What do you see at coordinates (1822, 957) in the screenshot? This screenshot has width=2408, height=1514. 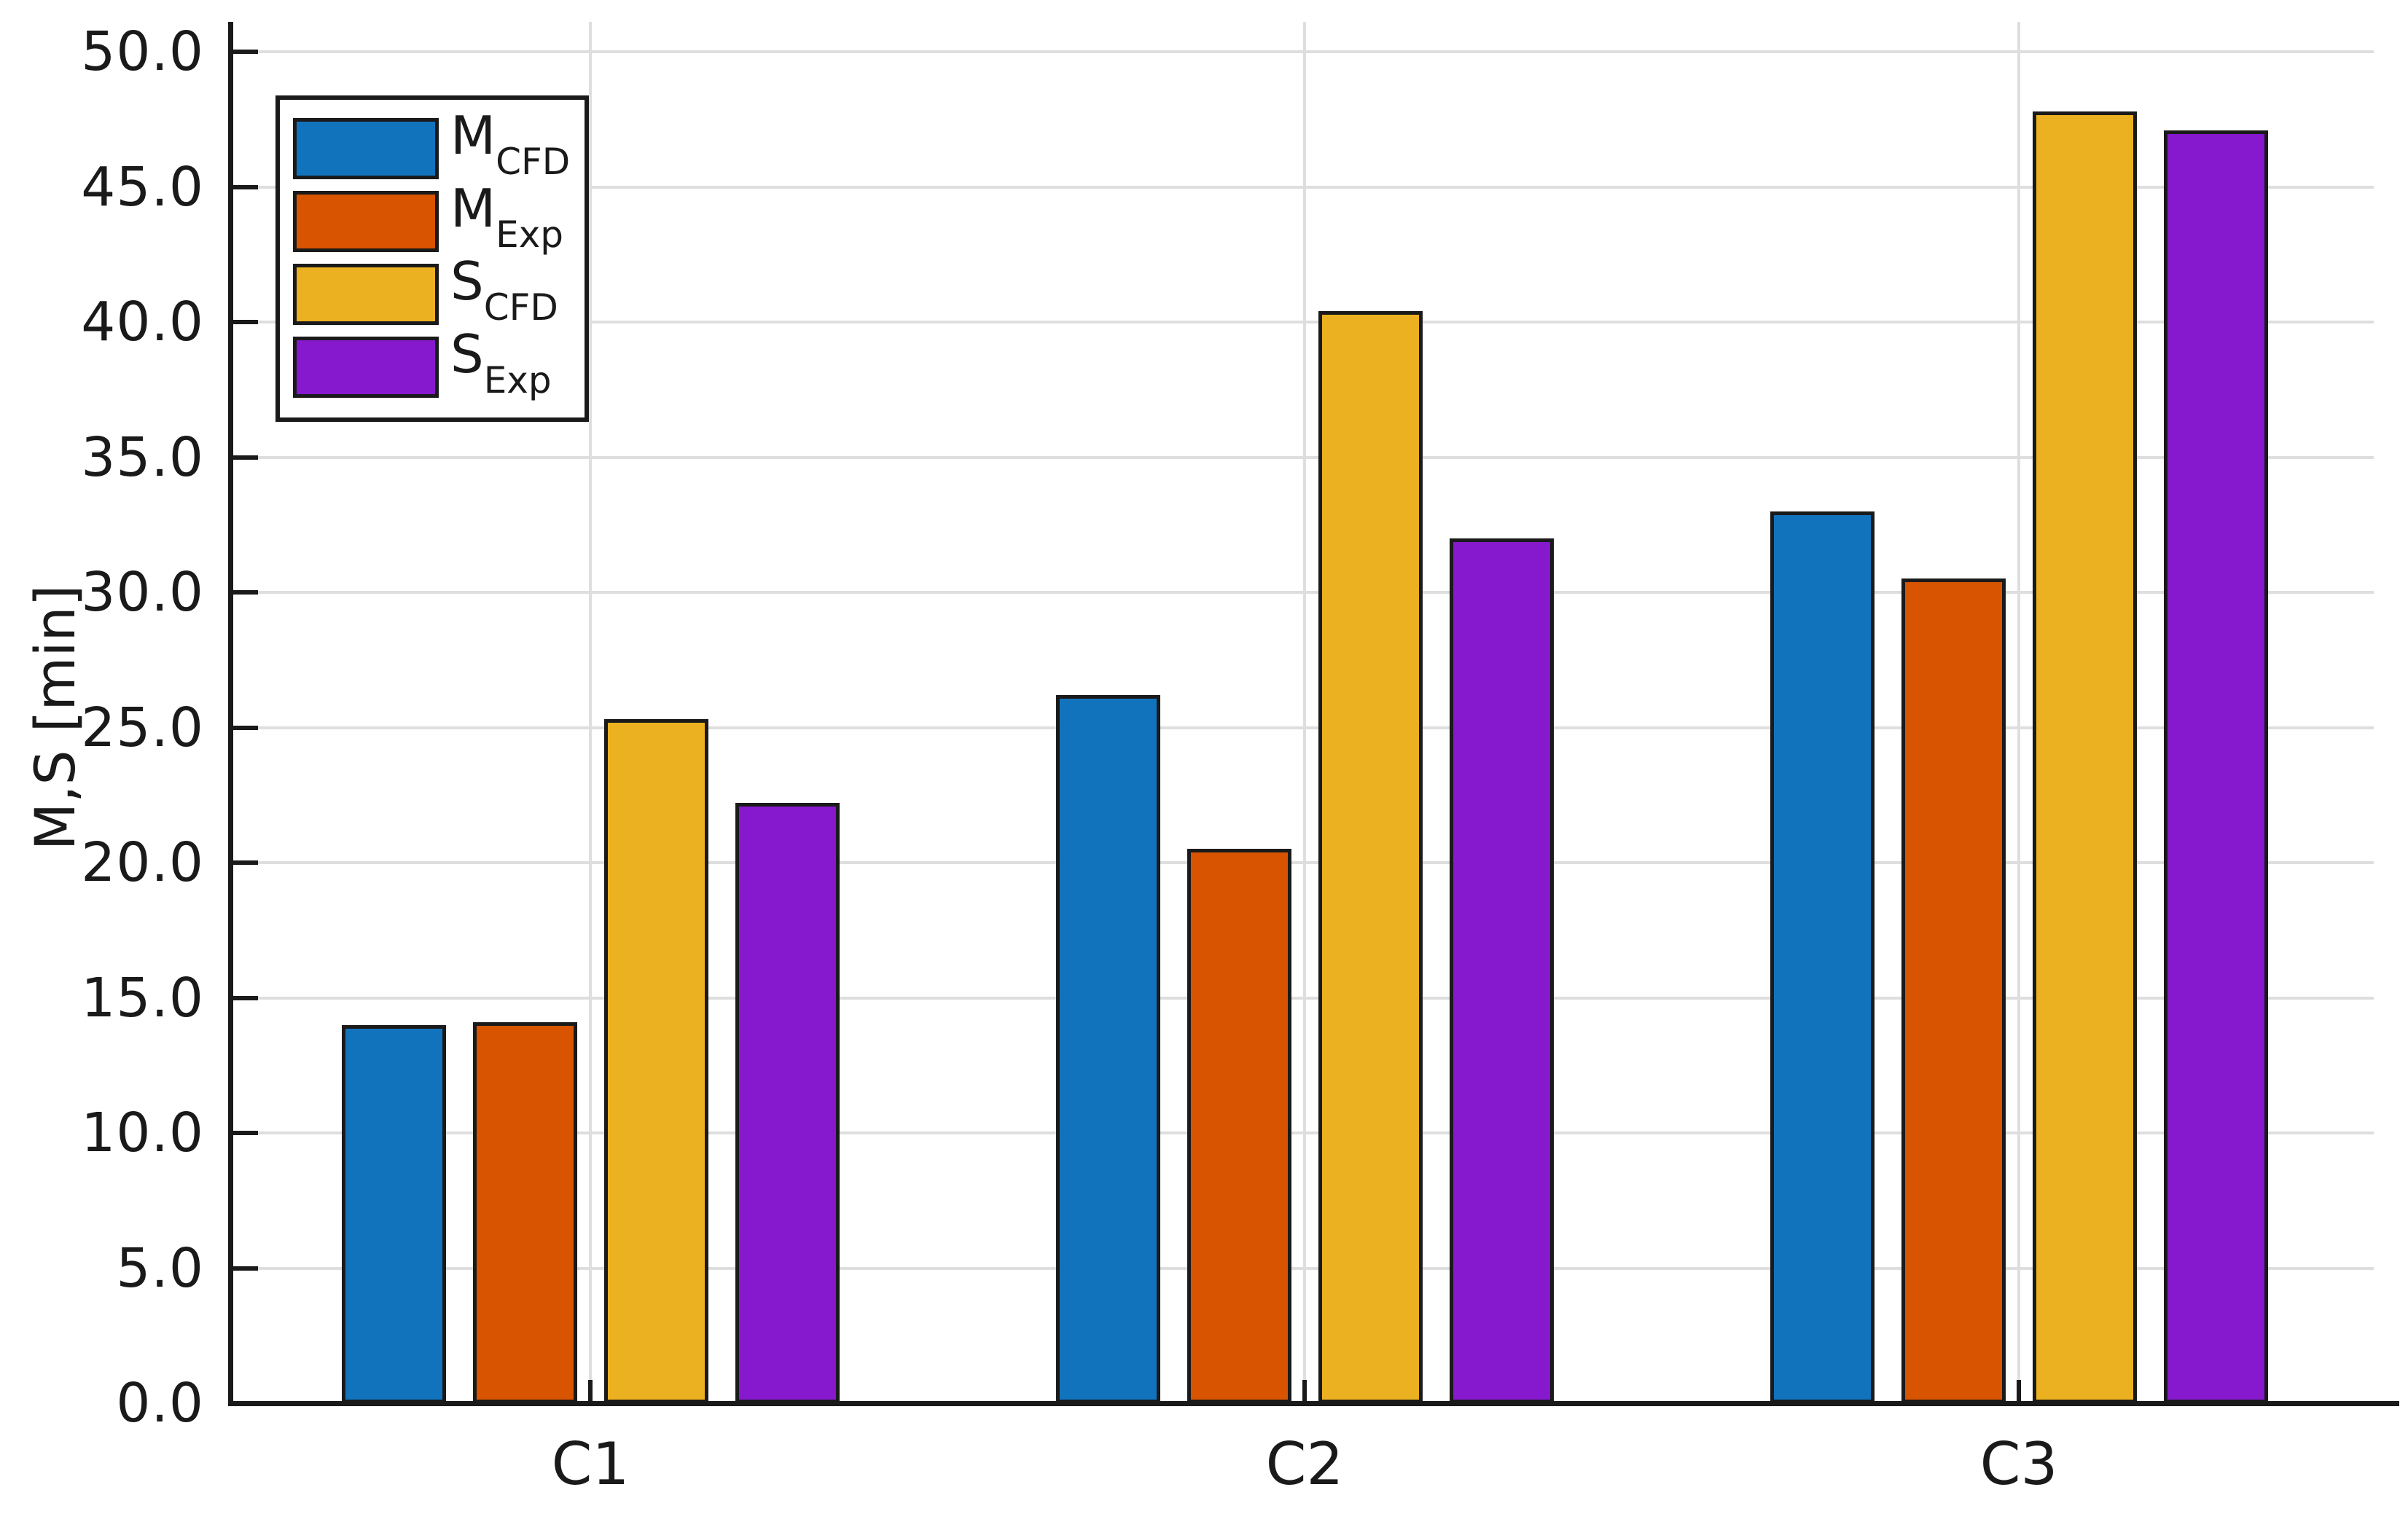 I see `bar-M_CFD-C3` at bounding box center [1822, 957].